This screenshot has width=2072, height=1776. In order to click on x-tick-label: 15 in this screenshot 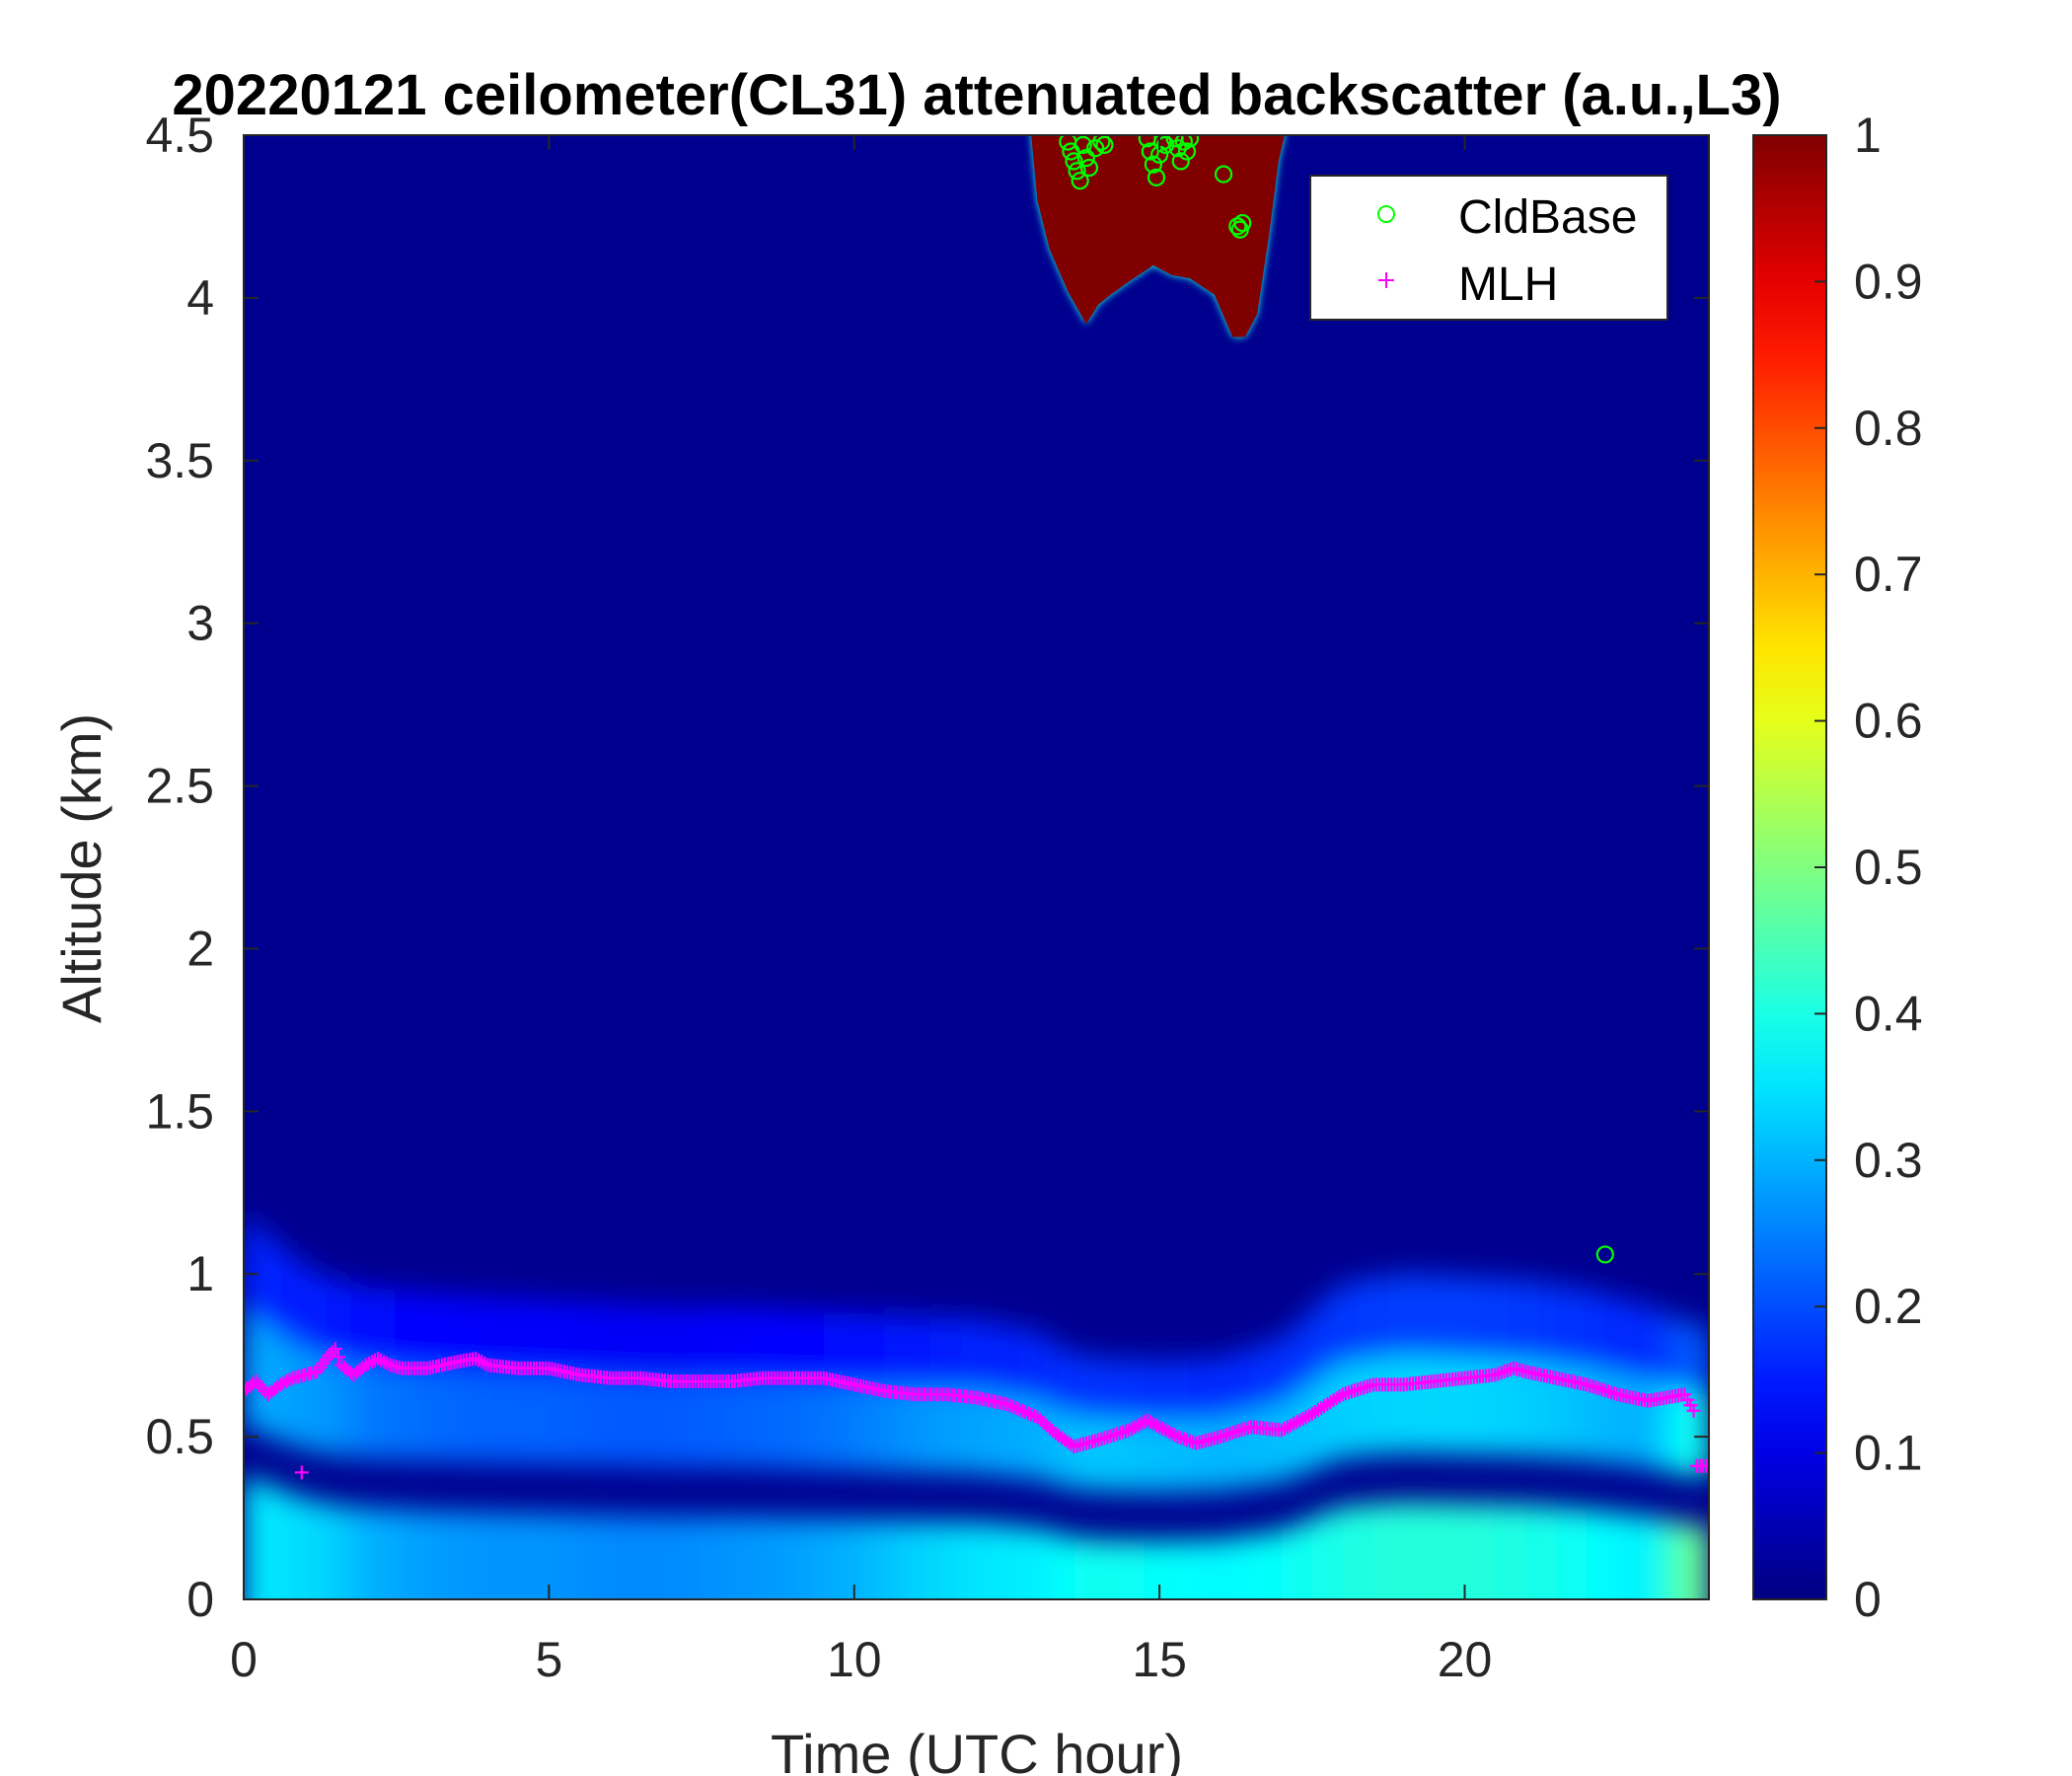, I will do `click(1159, 1660)`.